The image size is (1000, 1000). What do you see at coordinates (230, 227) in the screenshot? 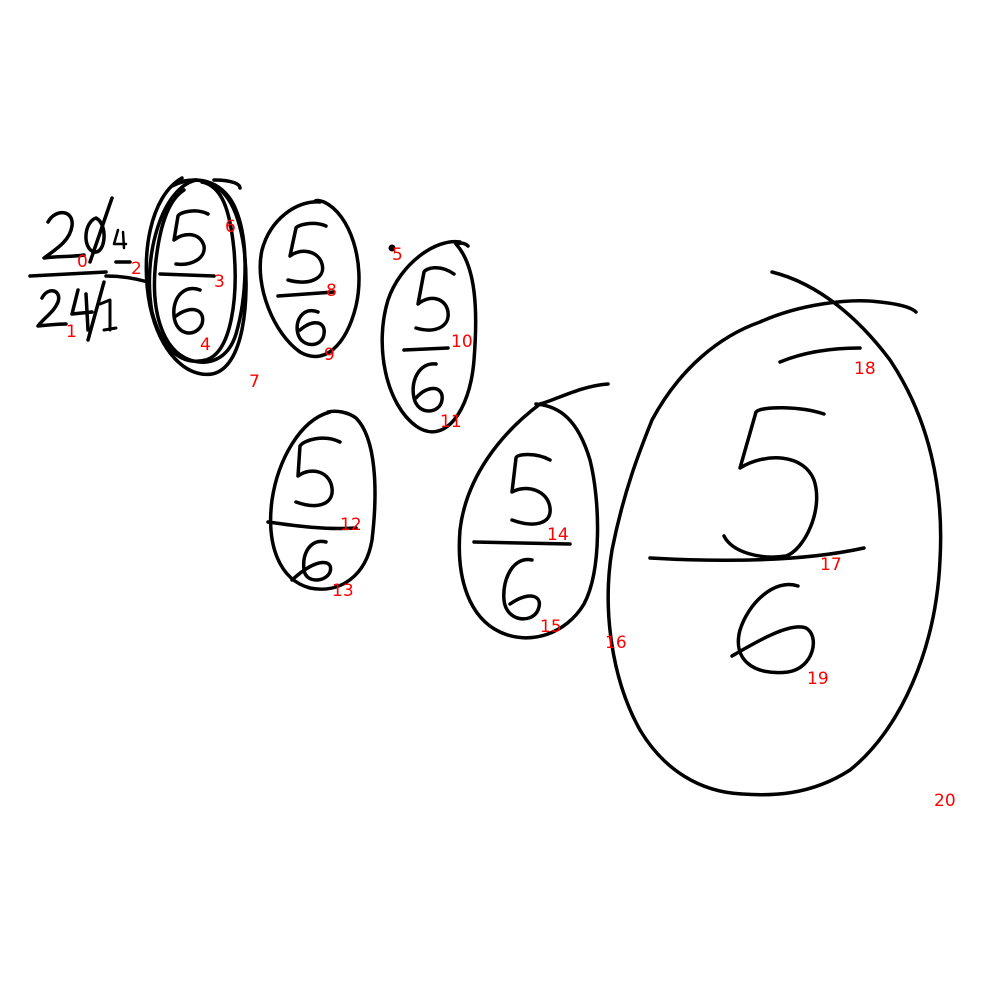
I see `label-6: 6` at bounding box center [230, 227].